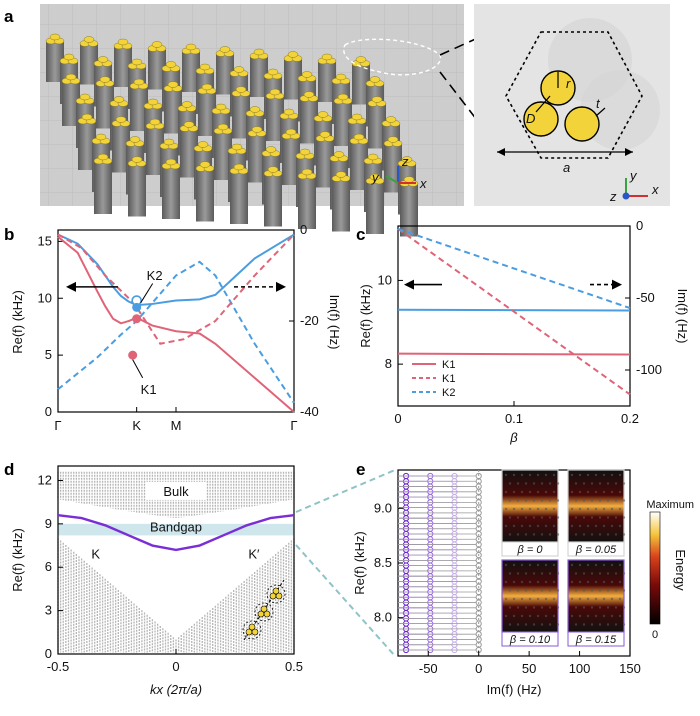 This screenshot has width=700, height=716. Describe the element at coordinates (254, 554) in the screenshot. I see `kprime-label: K′` at that location.